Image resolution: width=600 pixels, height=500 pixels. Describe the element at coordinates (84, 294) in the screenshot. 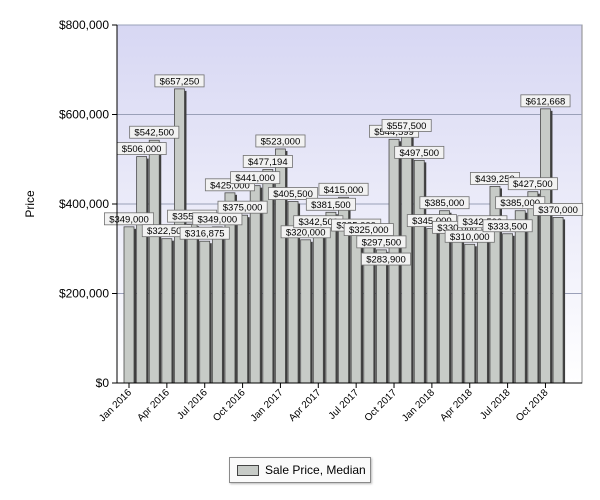

I see `y-tick-label: $200,000` at that location.